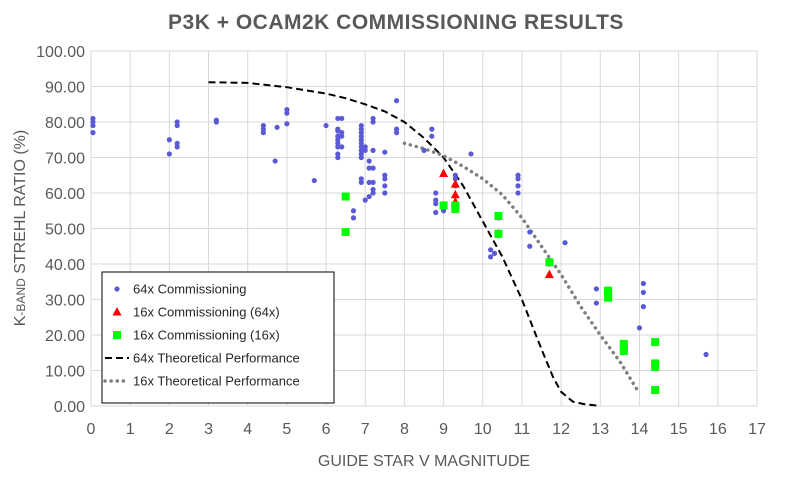  Describe the element at coordinates (640, 429) in the screenshot. I see `x-tick-label: 14` at that location.